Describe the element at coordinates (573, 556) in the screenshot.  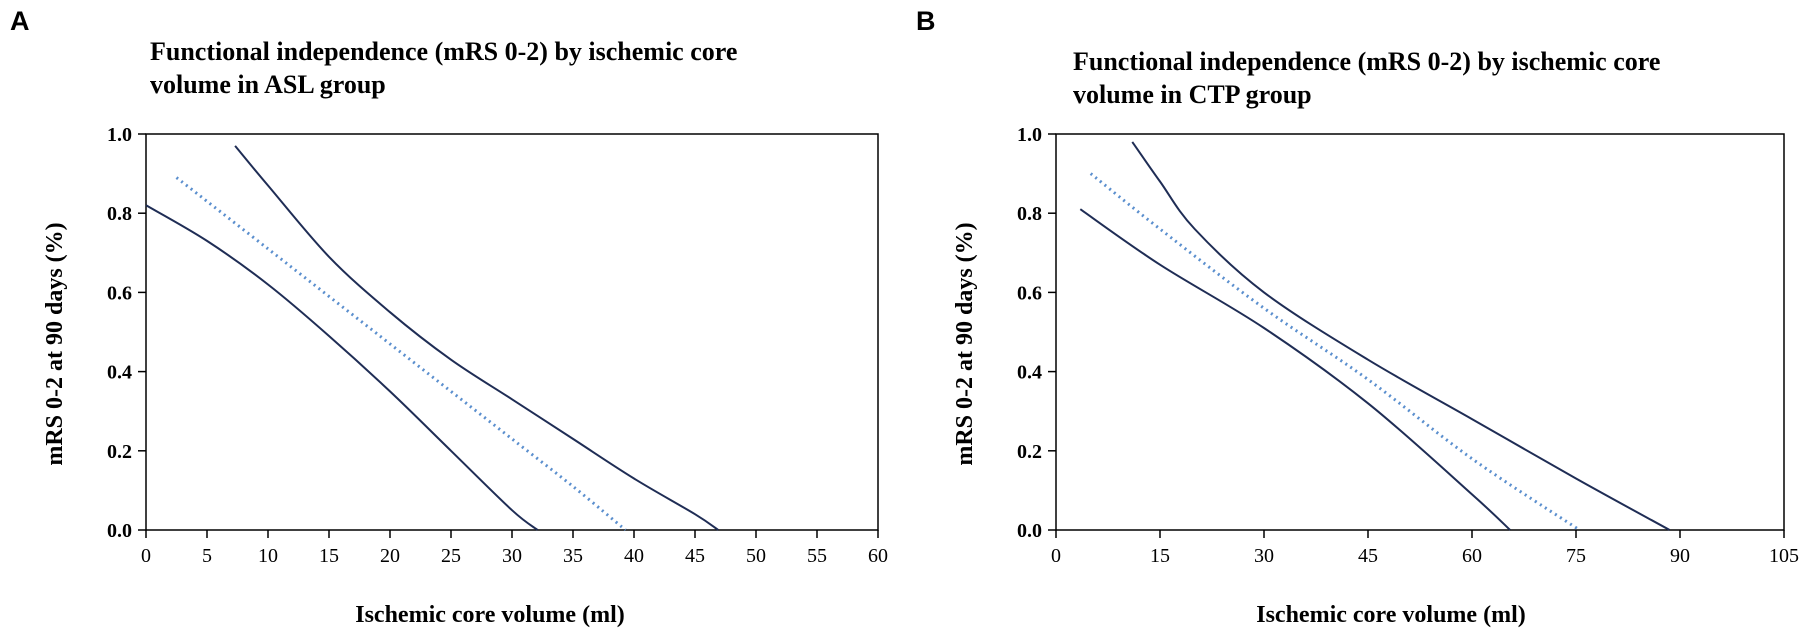
I see `panel-a-x-tick-label: 35` at that location.